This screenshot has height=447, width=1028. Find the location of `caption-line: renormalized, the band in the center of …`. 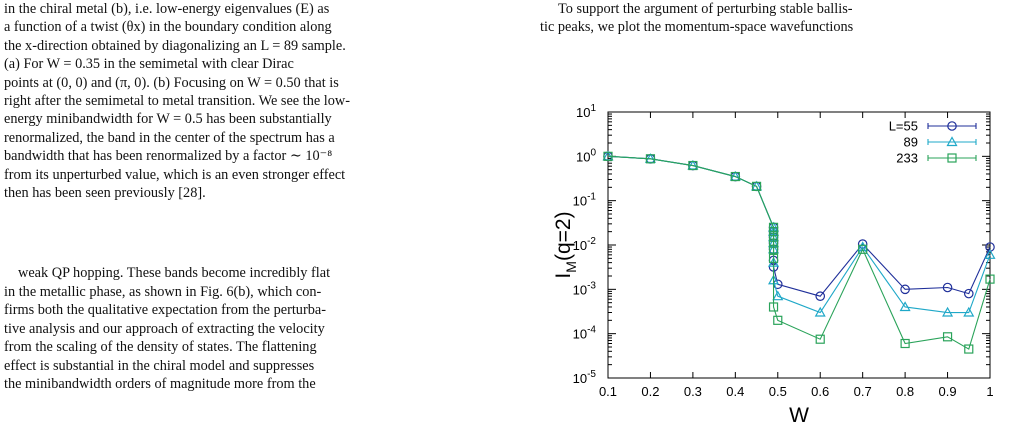

caption-line: renormalized, the band in the center of … is located at coordinates (169, 137).